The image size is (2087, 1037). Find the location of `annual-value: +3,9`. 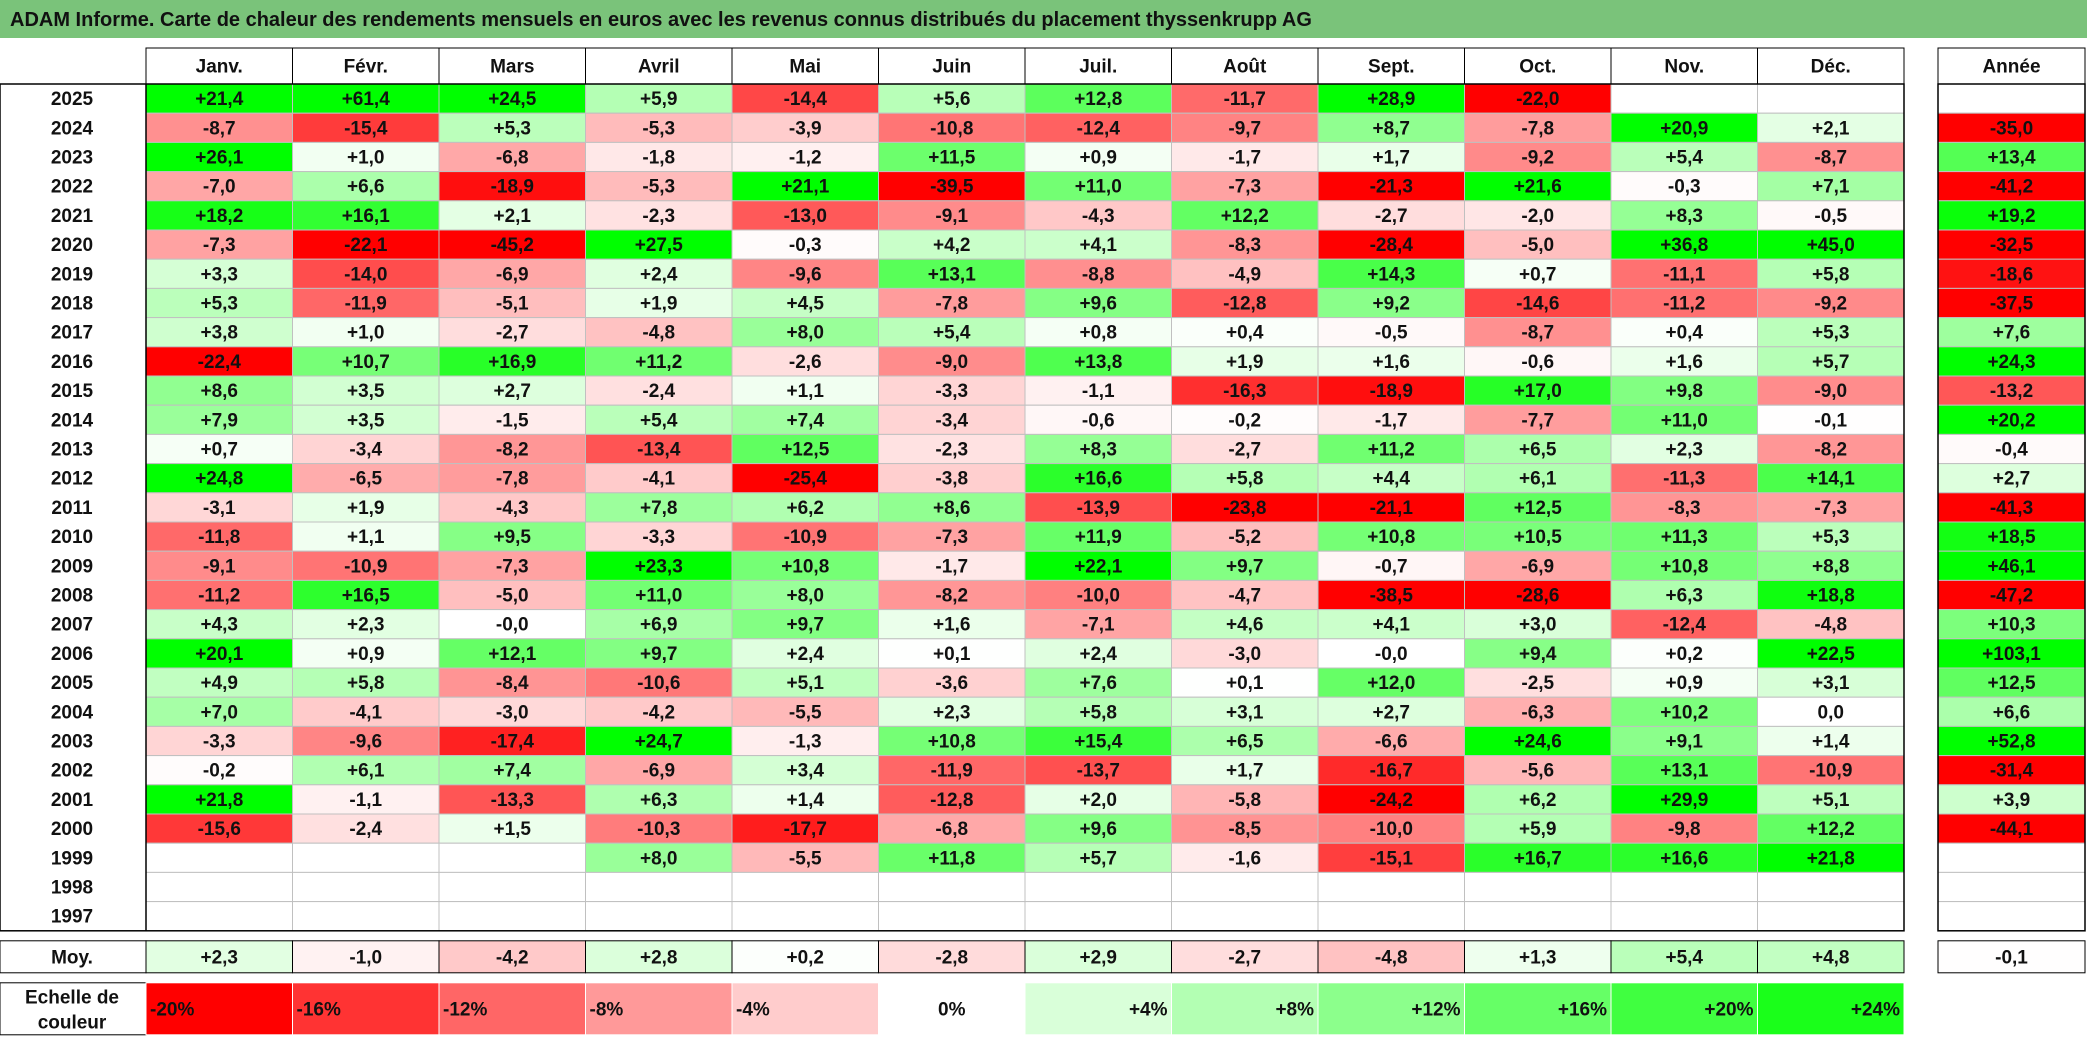

annual-value: +3,9 is located at coordinates (2012, 800).